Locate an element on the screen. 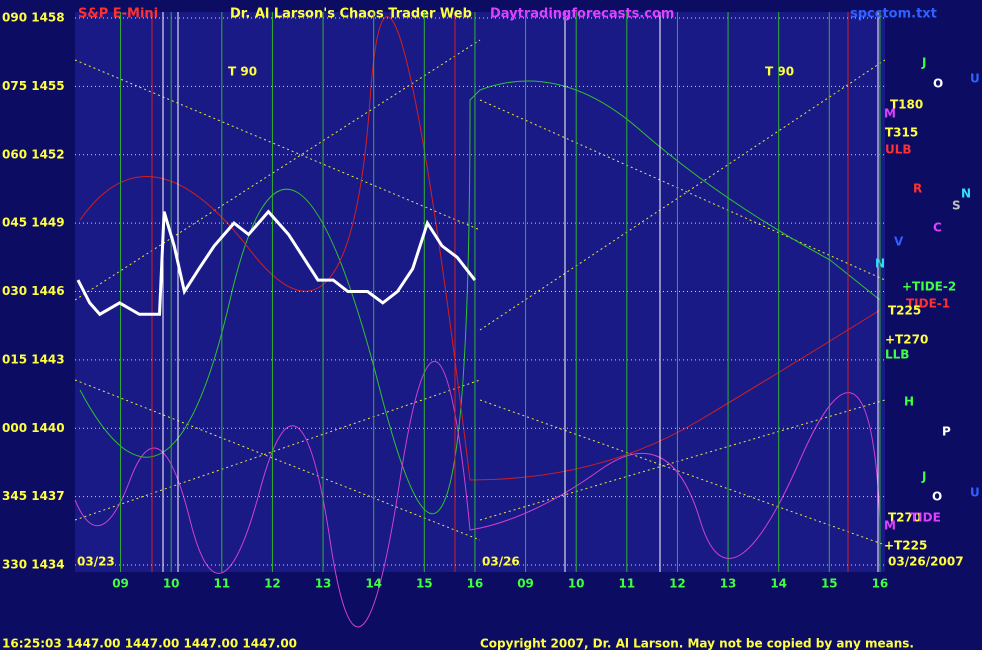  file: spcctom.txt is located at coordinates (893, 14).